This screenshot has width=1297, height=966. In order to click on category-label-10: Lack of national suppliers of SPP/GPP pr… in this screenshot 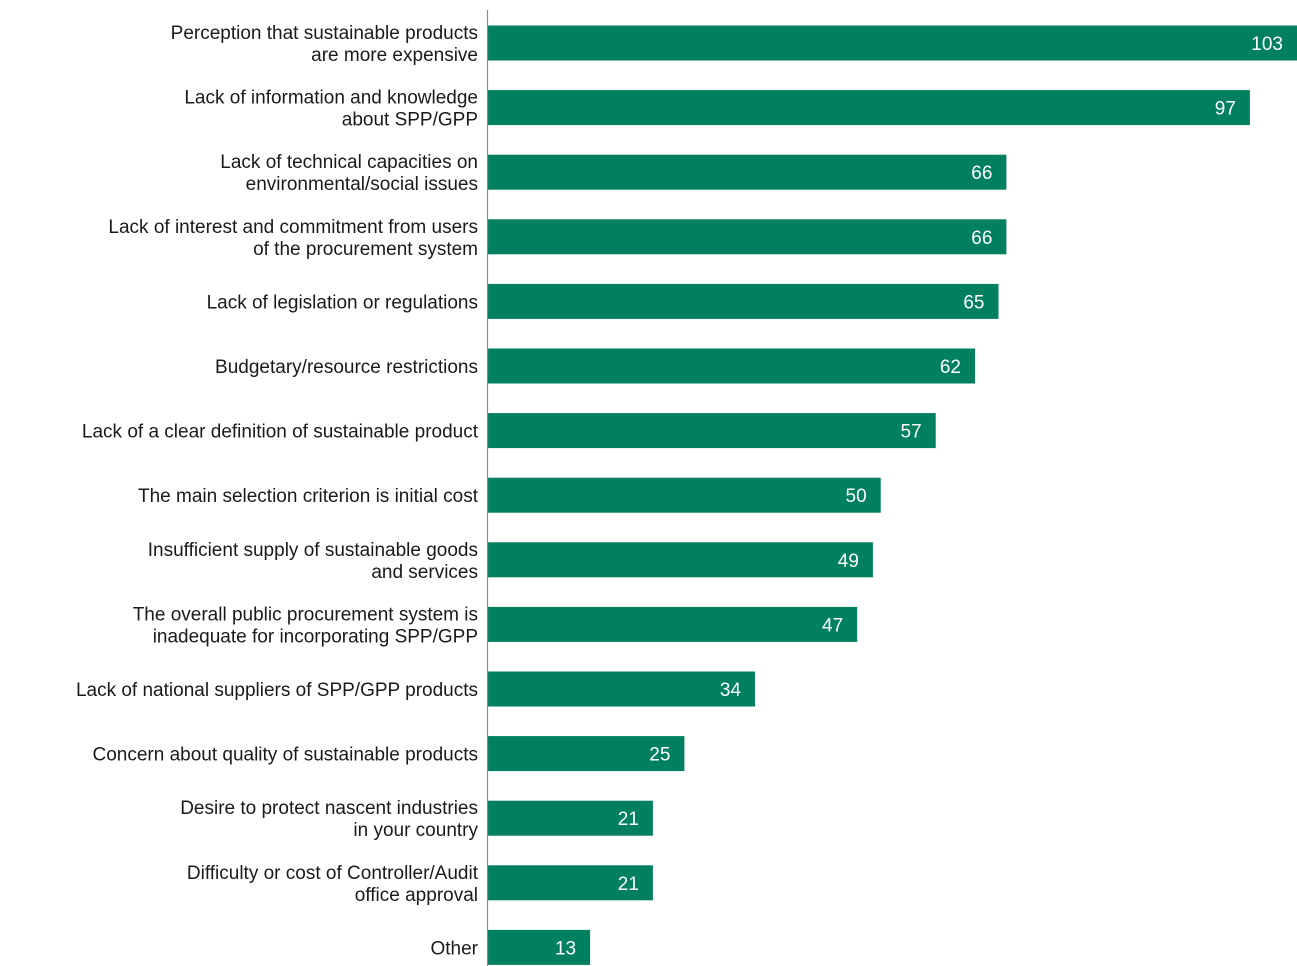, I will do `click(277, 690)`.